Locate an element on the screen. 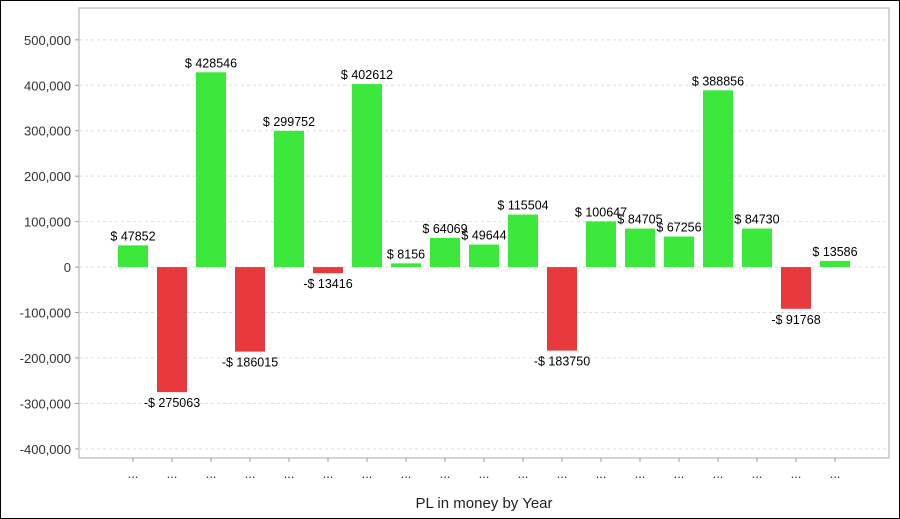 The height and width of the screenshot is (519, 900). data-label: $ 49644 is located at coordinates (483, 236).